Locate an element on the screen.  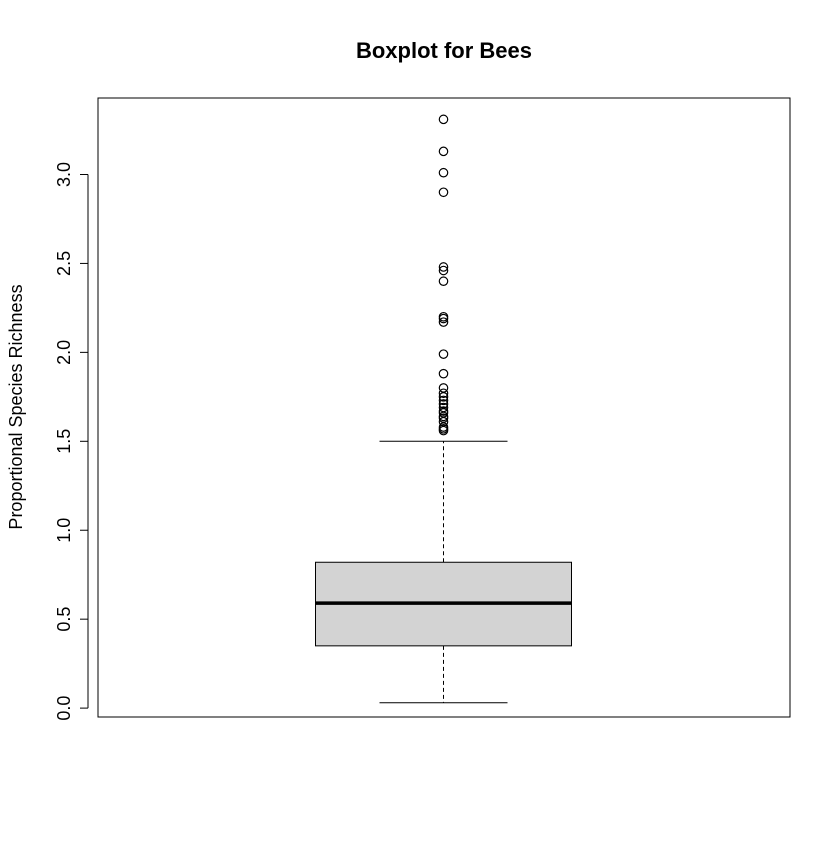
y-tick-label: 0.5 is located at coordinates (64, 619).